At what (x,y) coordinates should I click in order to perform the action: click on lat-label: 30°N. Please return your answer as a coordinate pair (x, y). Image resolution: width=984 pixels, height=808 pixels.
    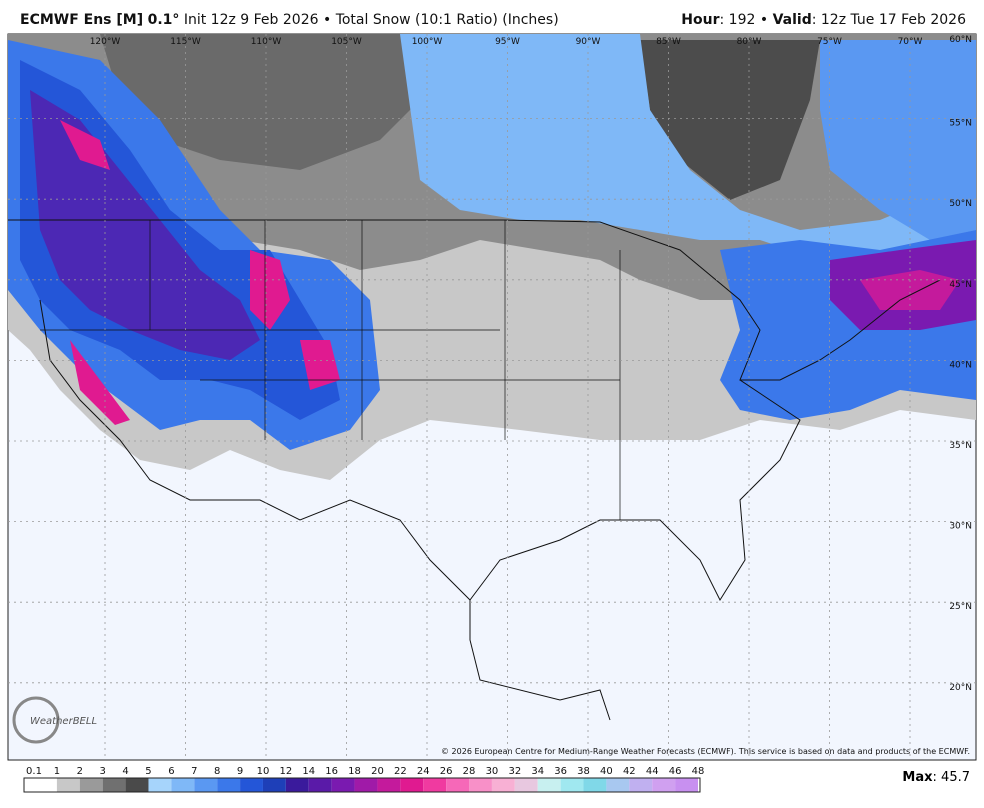
    Looking at the image, I should click on (960, 527).